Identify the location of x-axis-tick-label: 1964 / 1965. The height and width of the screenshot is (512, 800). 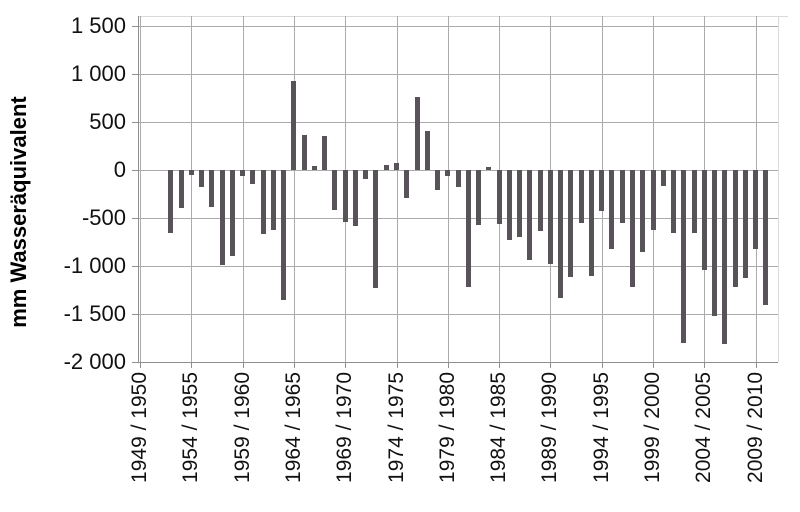
(293, 427).